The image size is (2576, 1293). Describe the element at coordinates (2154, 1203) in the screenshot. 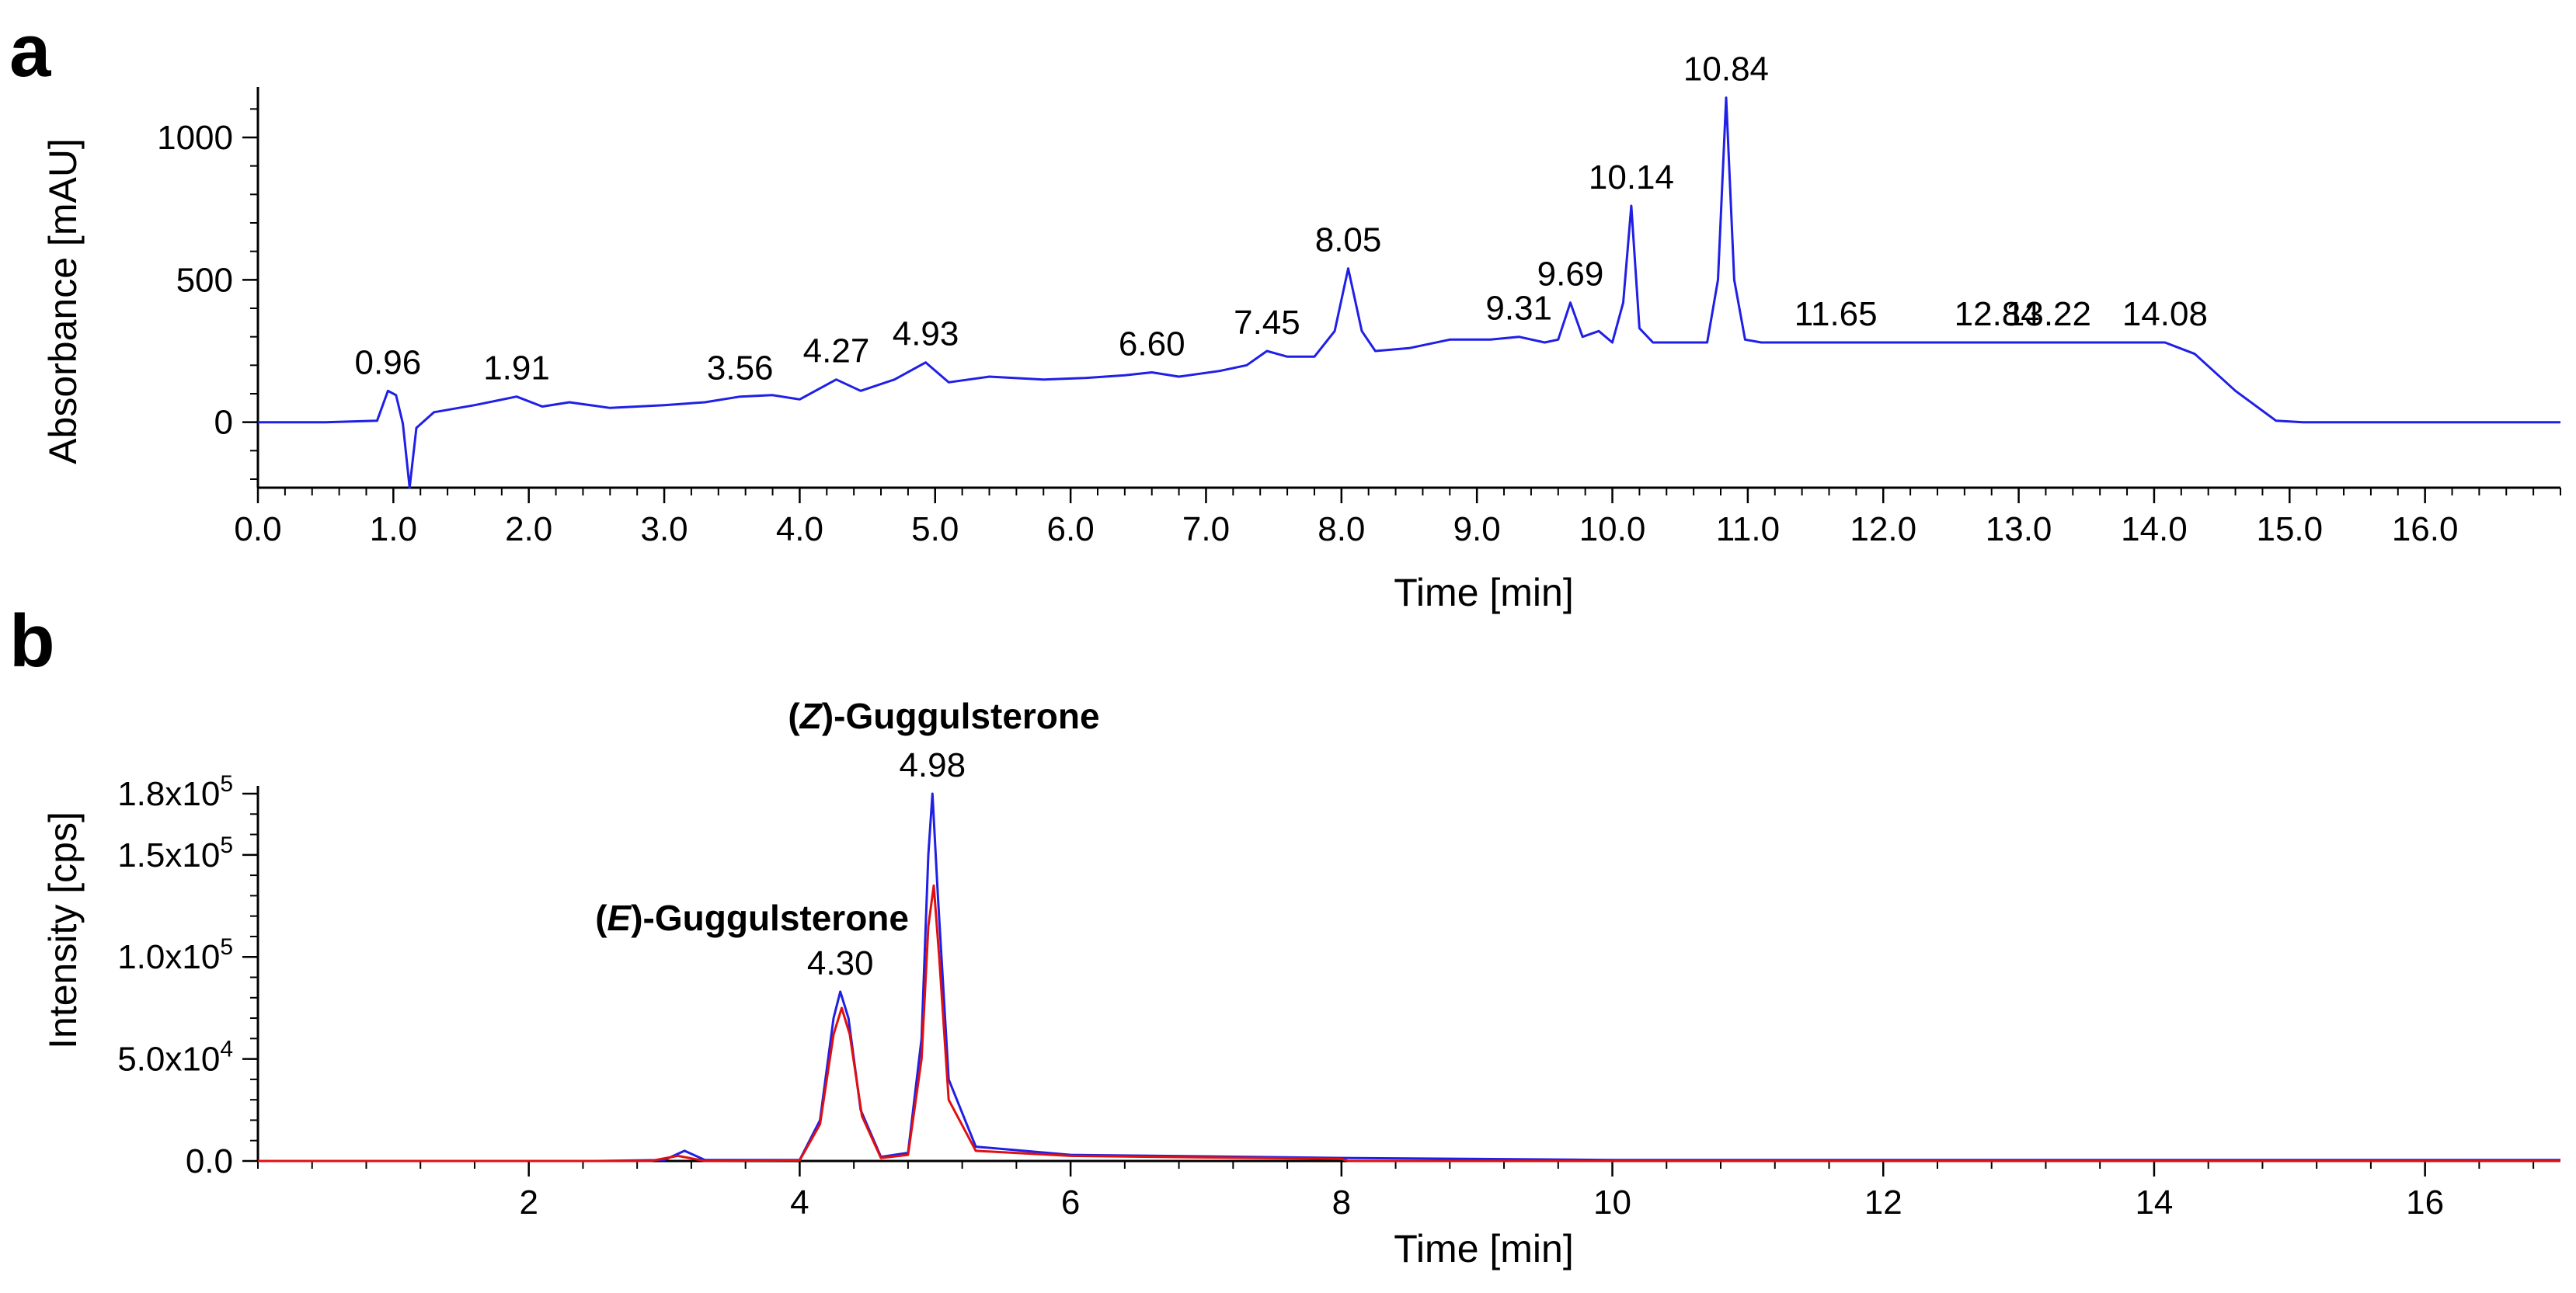

I see `panel-b-x-tick-label: 14` at that location.